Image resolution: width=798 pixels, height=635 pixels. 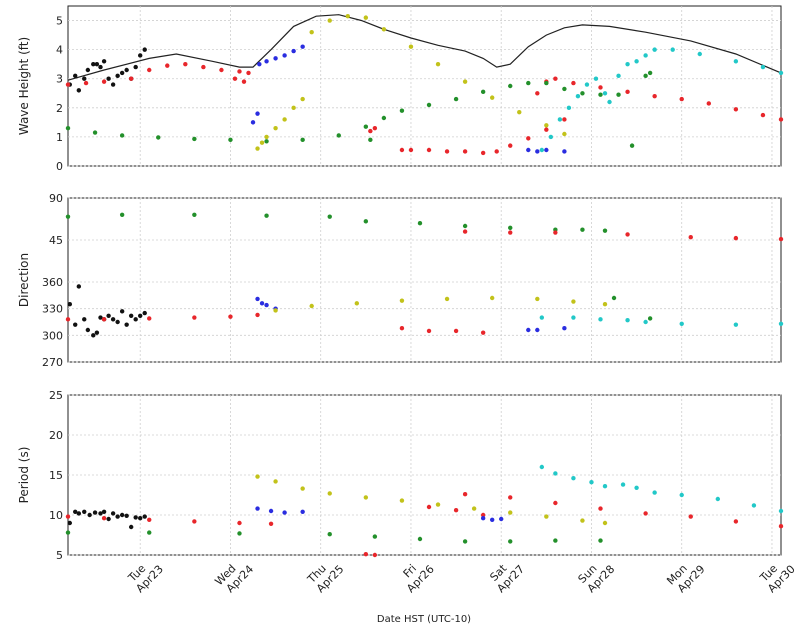 I want to click on y-axis-label: Wave Height (ft), so click(x=24, y=86).